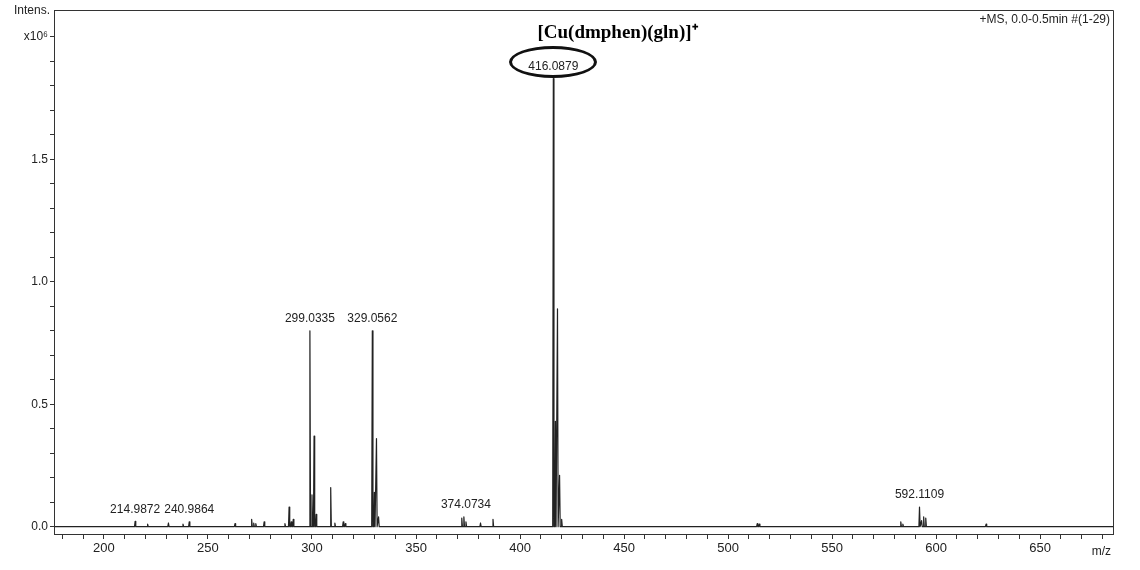  I want to click on y-tick-label: x10⁶, so click(36, 36).